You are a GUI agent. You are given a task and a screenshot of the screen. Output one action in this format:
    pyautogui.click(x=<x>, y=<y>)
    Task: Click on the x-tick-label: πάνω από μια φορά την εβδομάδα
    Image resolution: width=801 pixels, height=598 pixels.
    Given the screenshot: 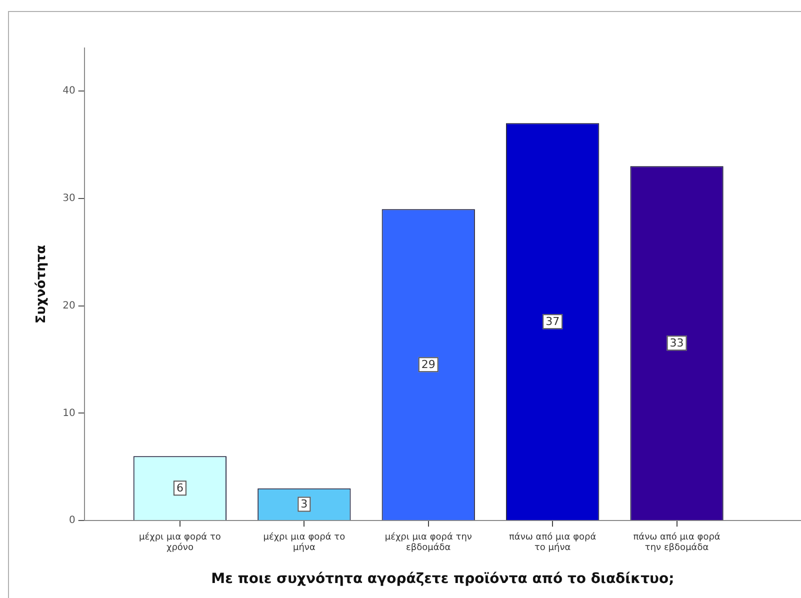 What is the action you would take?
    pyautogui.click(x=676, y=542)
    